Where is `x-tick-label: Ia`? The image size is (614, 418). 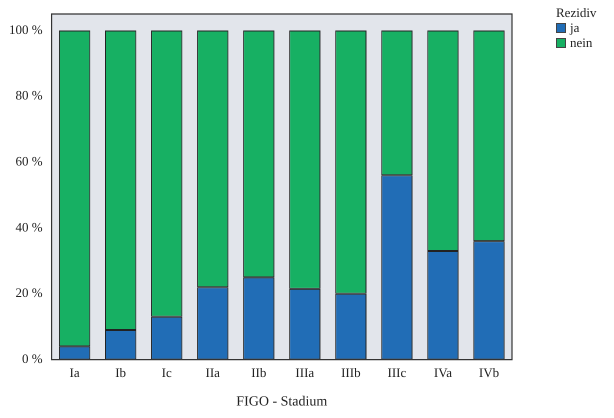 x-tick-label: Ia is located at coordinates (75, 372).